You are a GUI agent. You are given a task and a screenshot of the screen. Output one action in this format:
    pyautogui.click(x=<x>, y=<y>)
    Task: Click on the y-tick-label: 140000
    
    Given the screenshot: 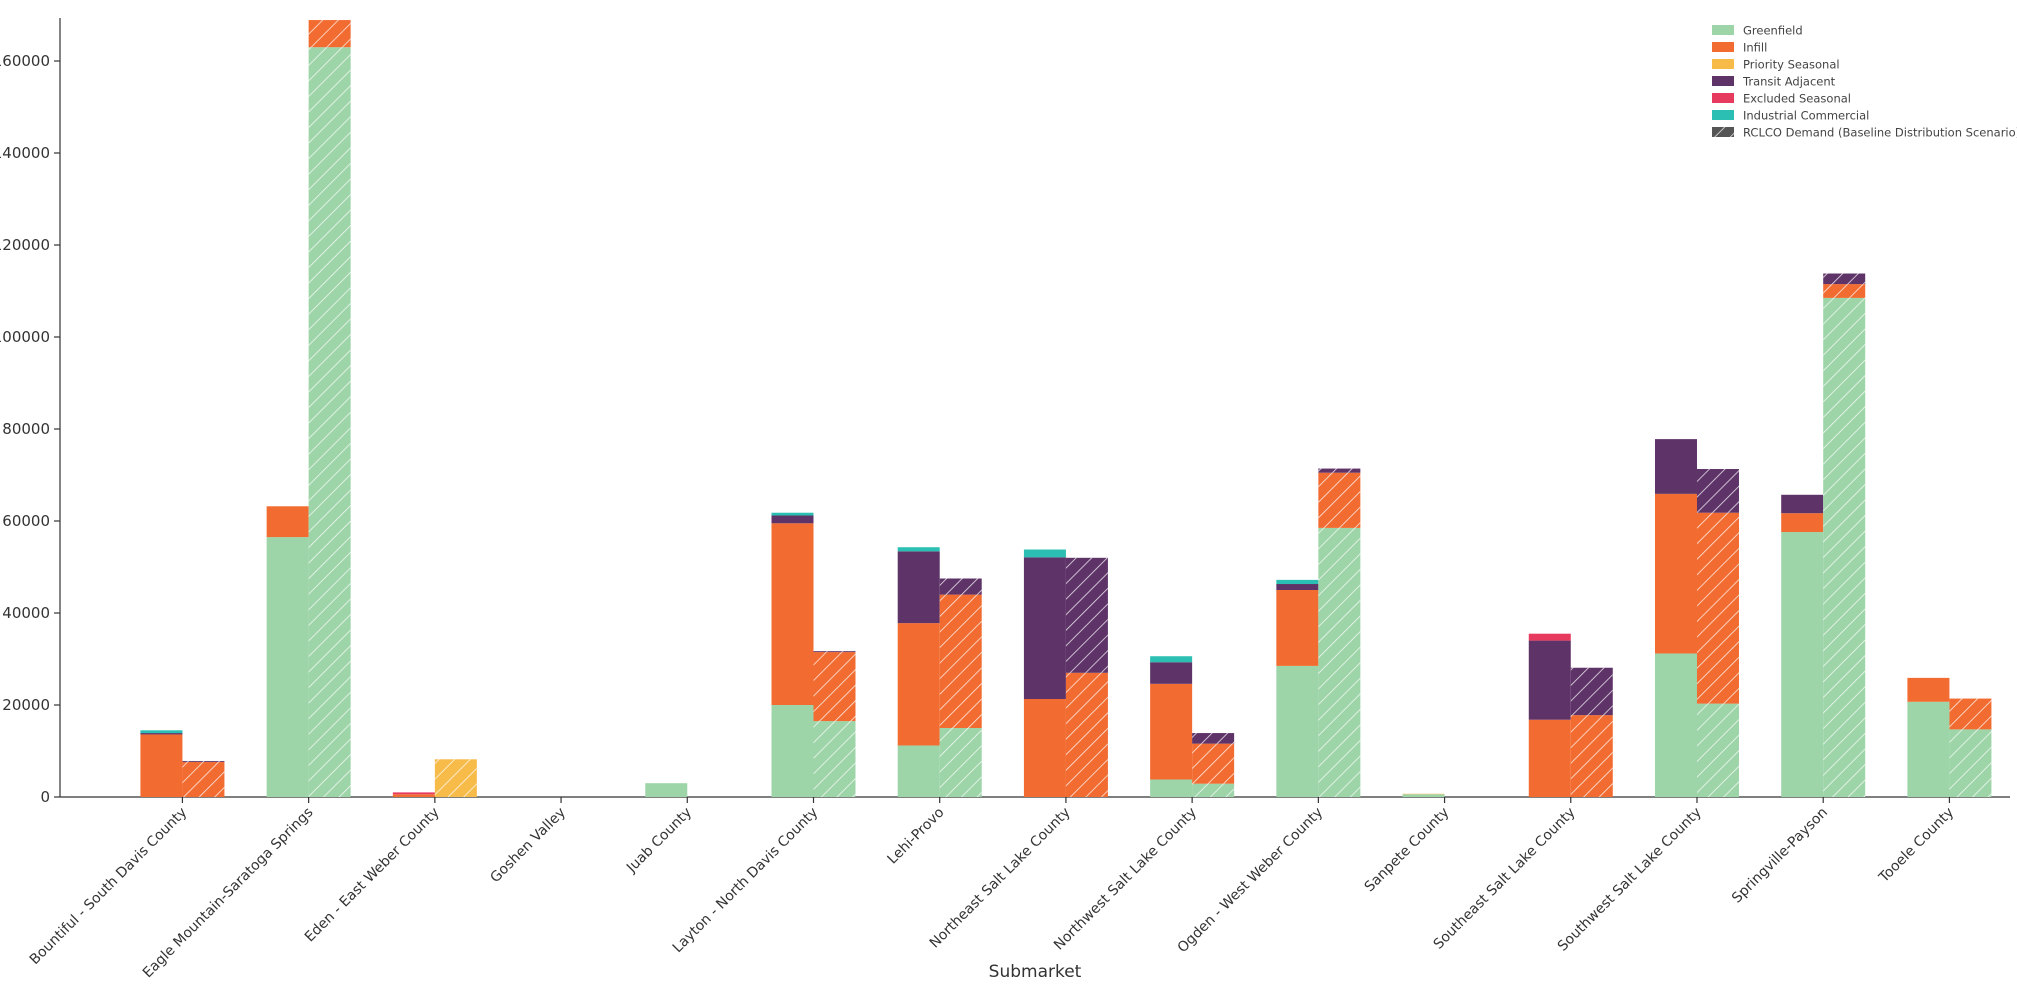 What is the action you would take?
    pyautogui.click(x=25, y=153)
    